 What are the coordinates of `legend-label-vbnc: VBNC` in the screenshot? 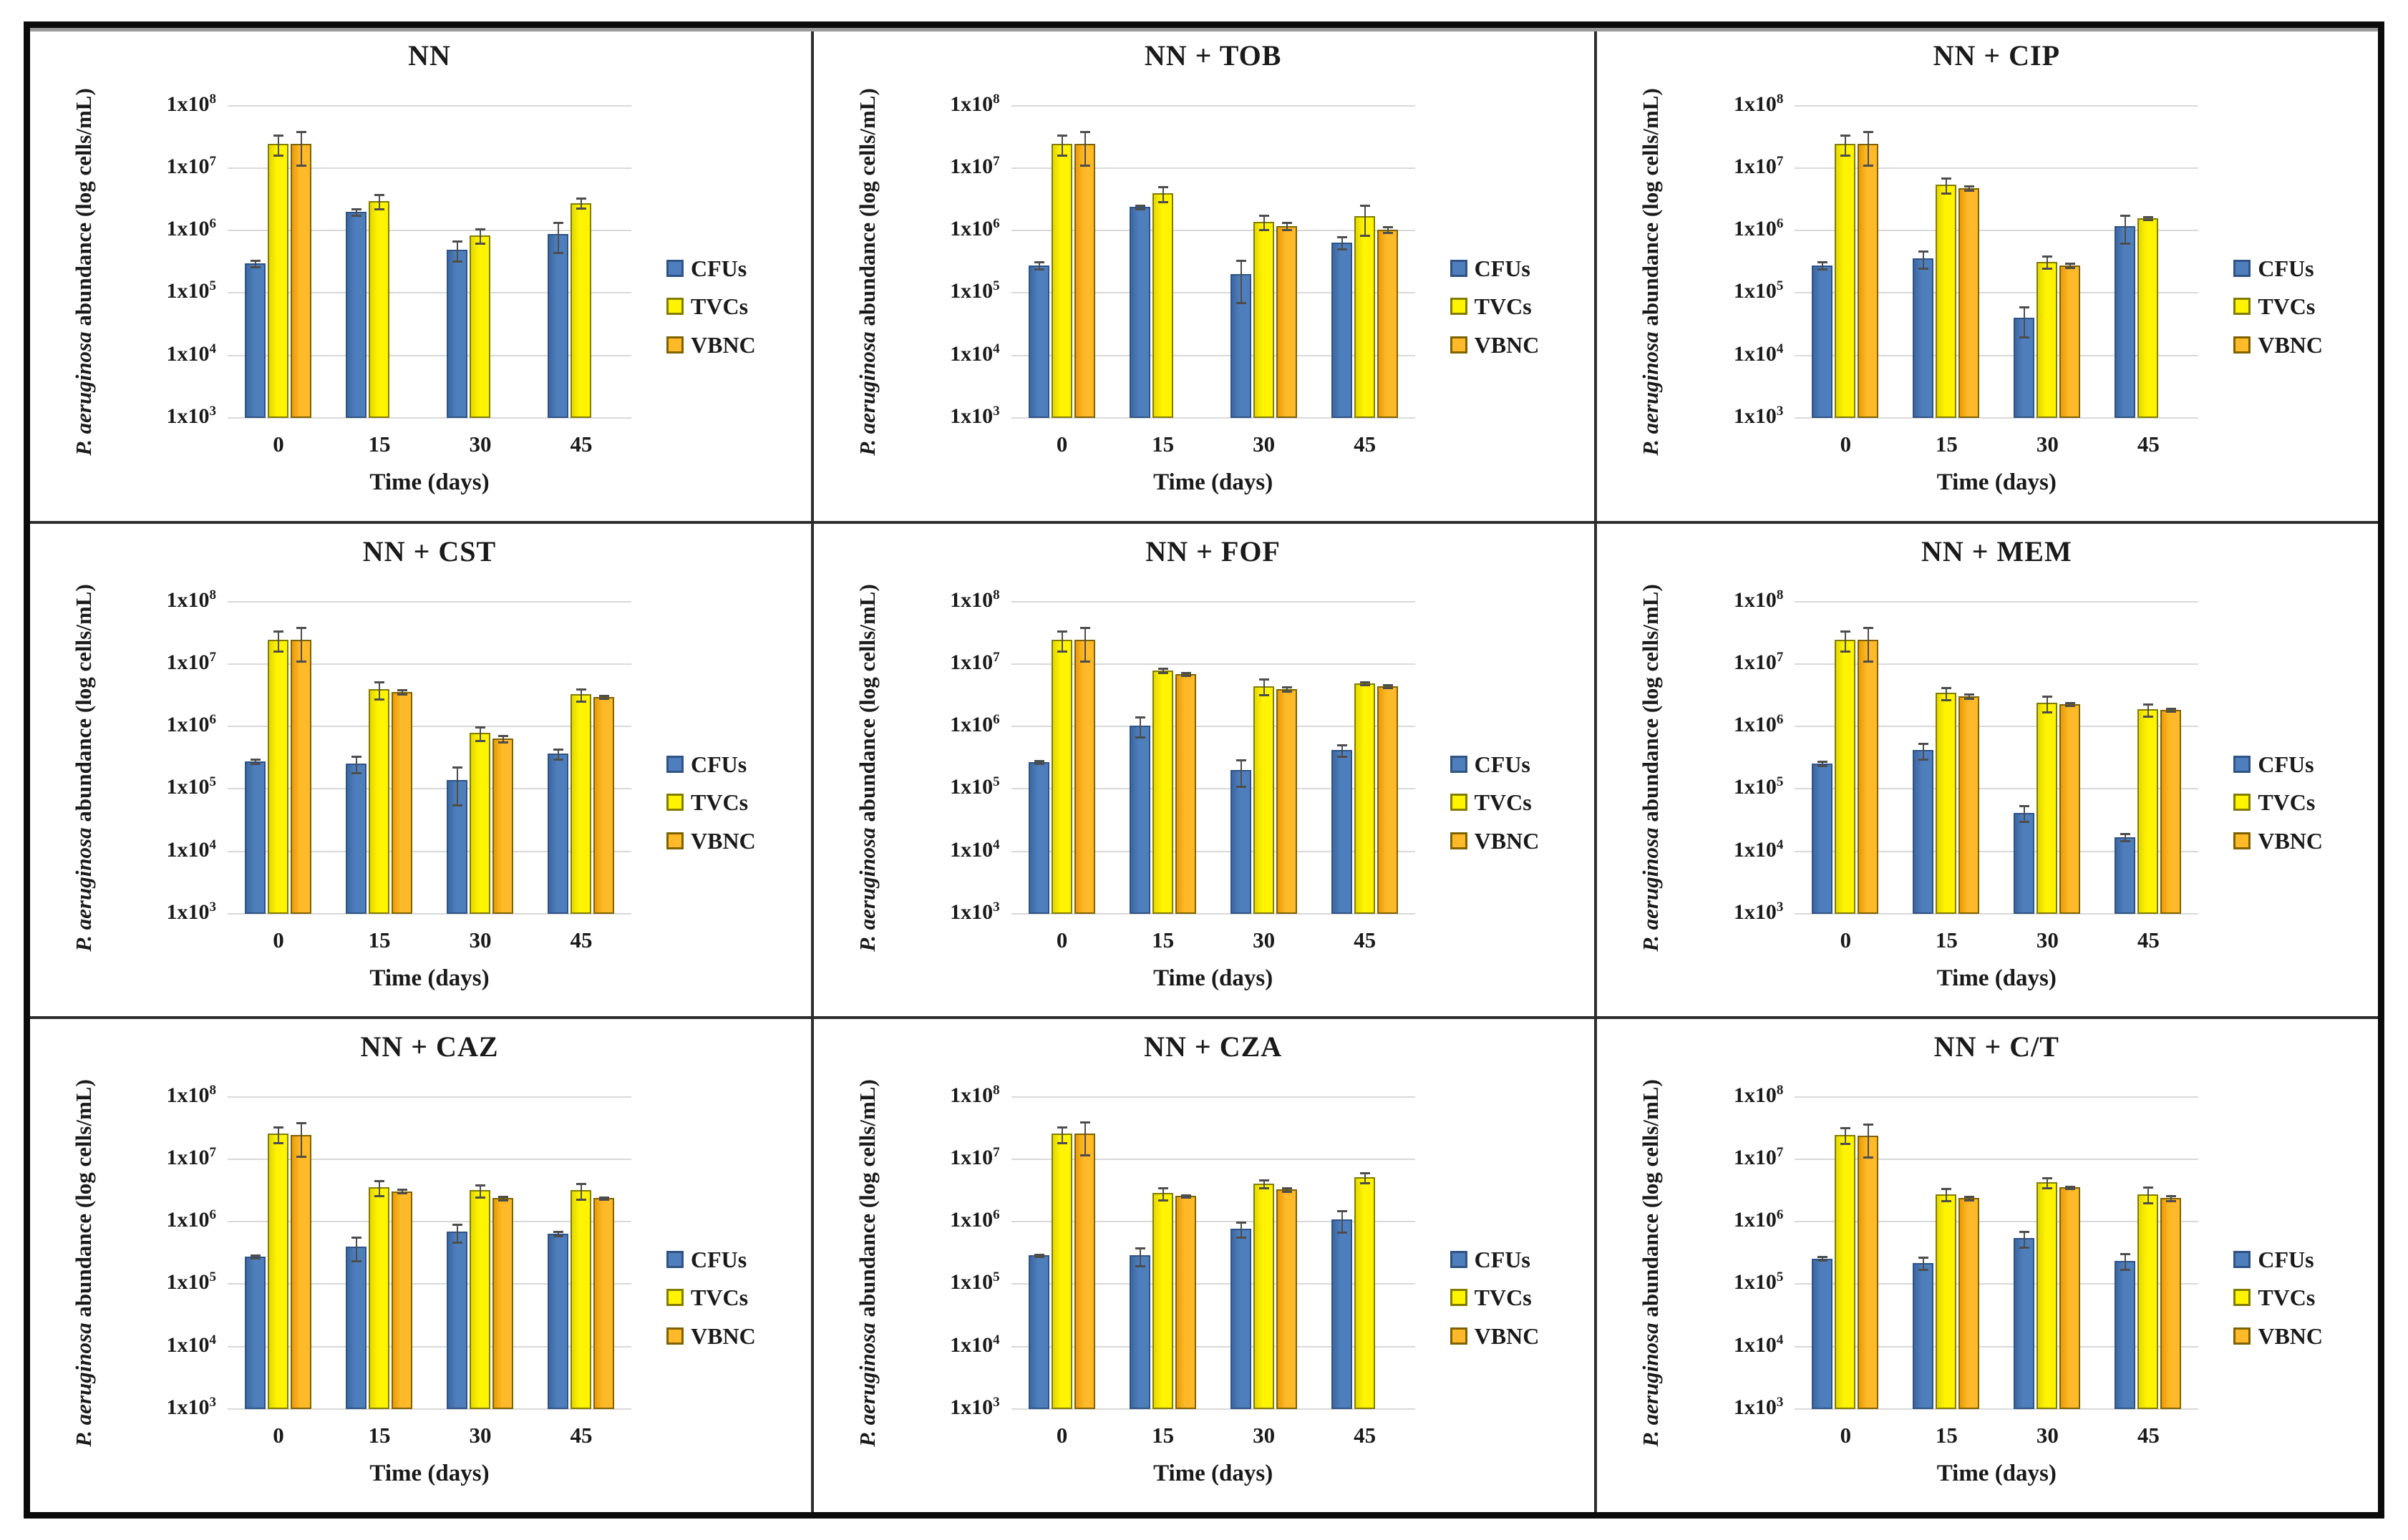 It's located at (724, 345).